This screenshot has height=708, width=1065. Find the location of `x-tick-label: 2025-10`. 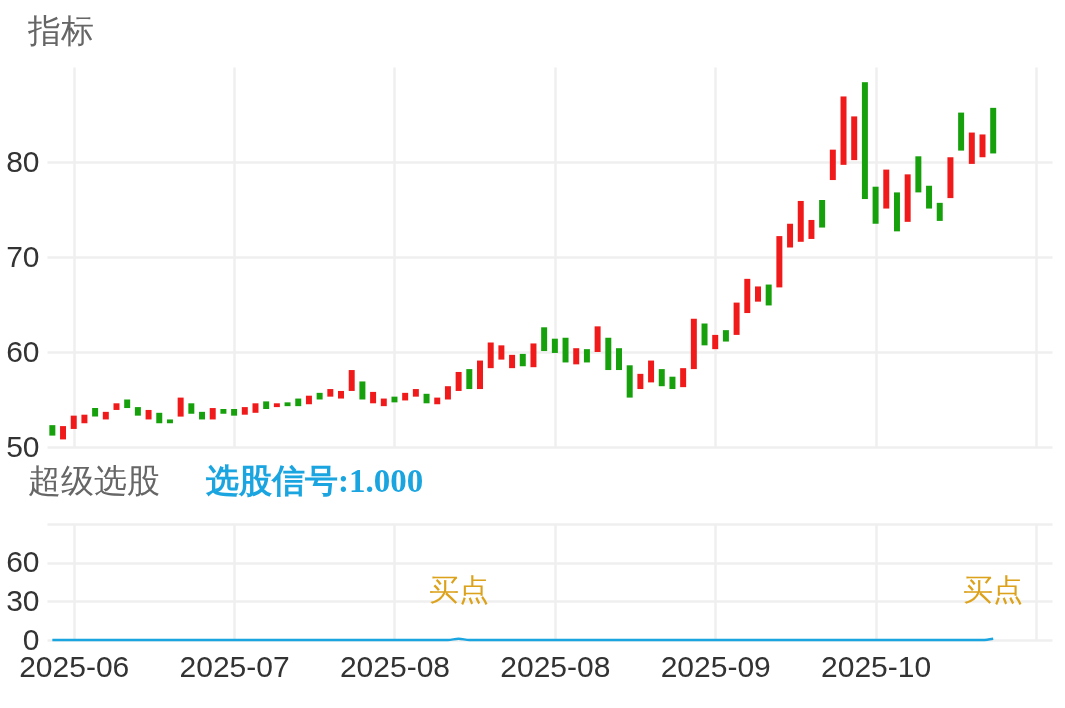

x-tick-label: 2025-10 is located at coordinates (876, 666).